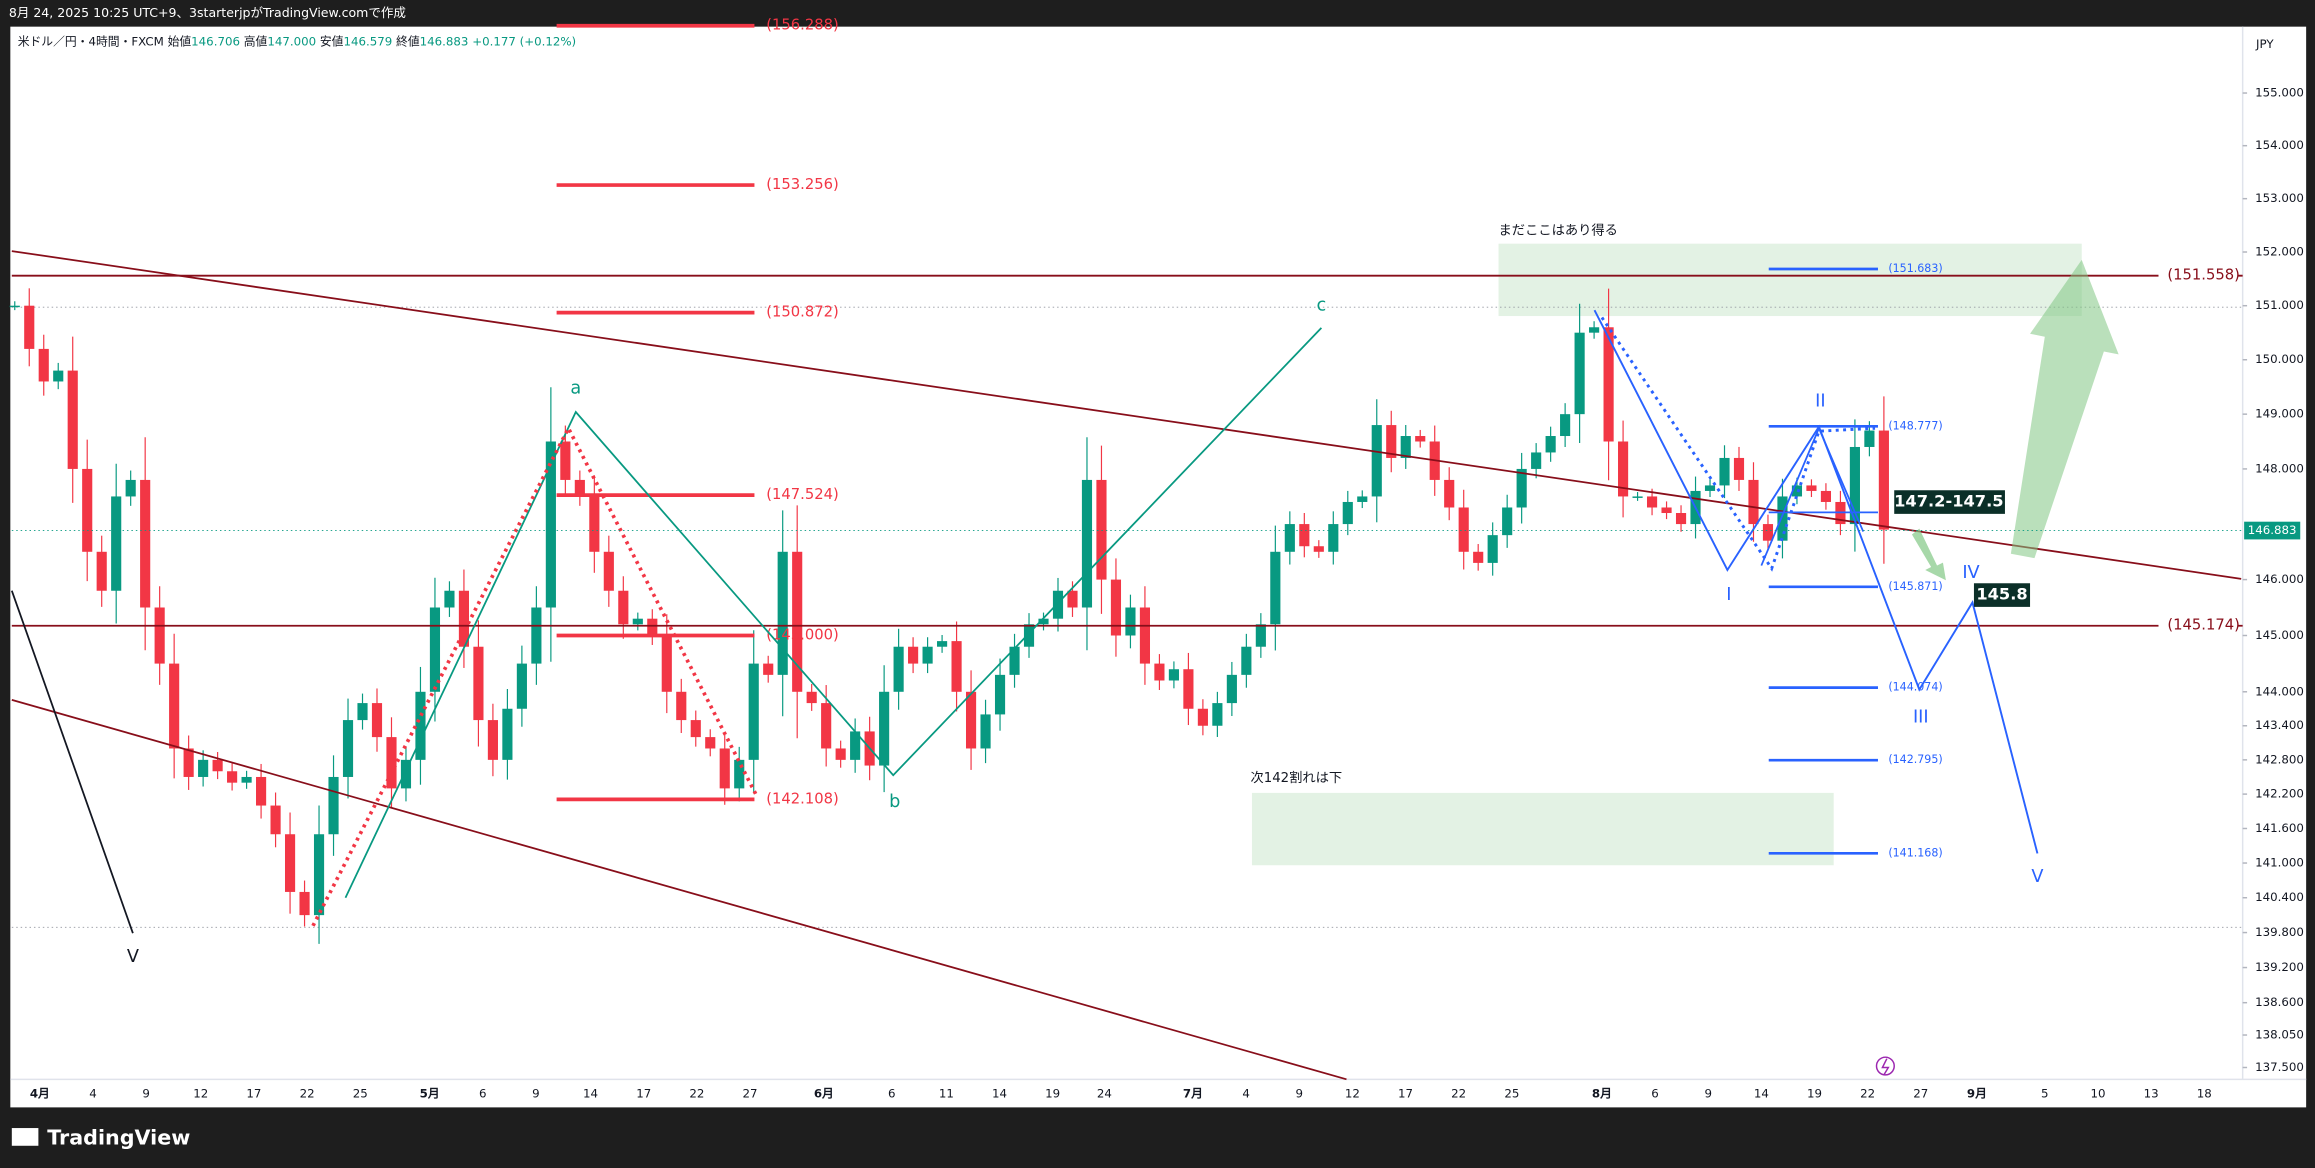 The width and height of the screenshot is (2315, 1168). Describe the element at coordinates (332, 41) in the screenshot. I see `ohlc-label: 安値` at that location.